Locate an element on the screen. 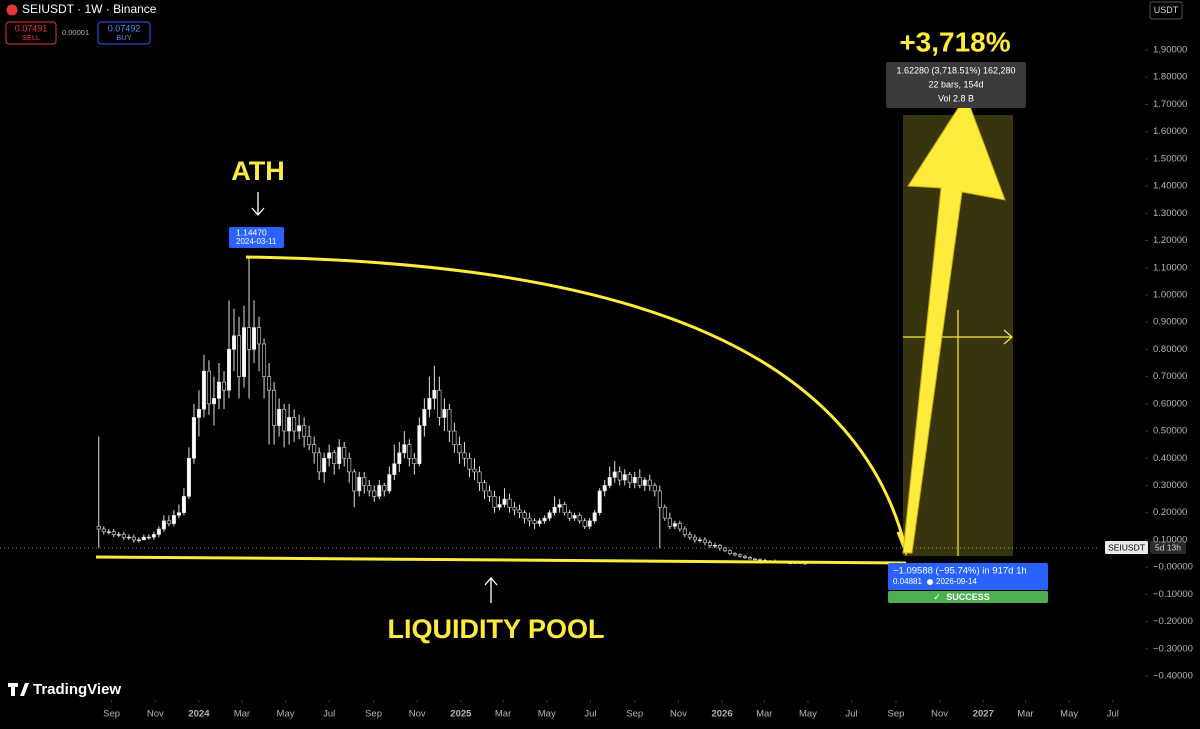  buy-label: BUY is located at coordinates (123, 37).